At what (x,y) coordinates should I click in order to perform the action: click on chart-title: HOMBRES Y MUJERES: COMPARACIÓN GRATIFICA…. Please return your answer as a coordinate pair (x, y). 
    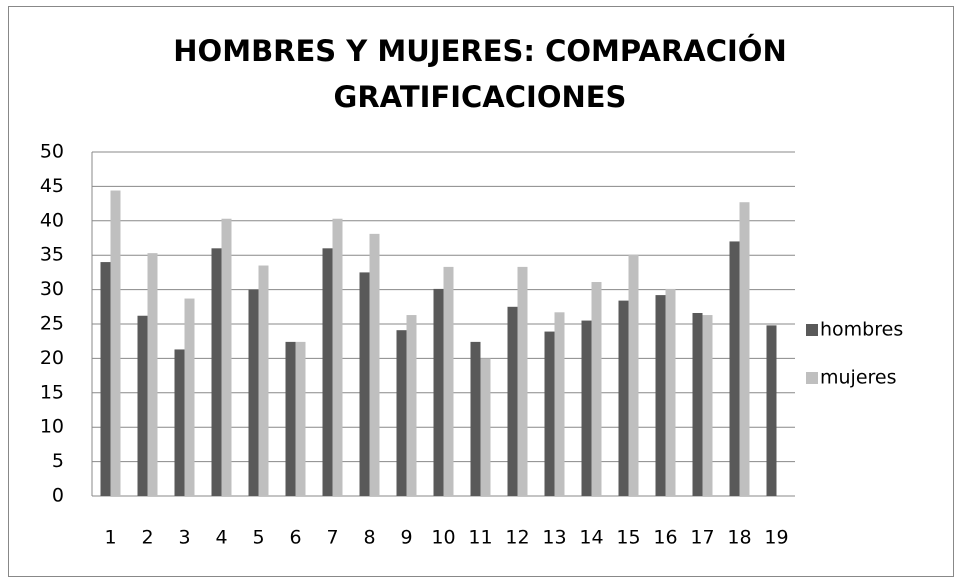
    Looking at the image, I should click on (480, 74).